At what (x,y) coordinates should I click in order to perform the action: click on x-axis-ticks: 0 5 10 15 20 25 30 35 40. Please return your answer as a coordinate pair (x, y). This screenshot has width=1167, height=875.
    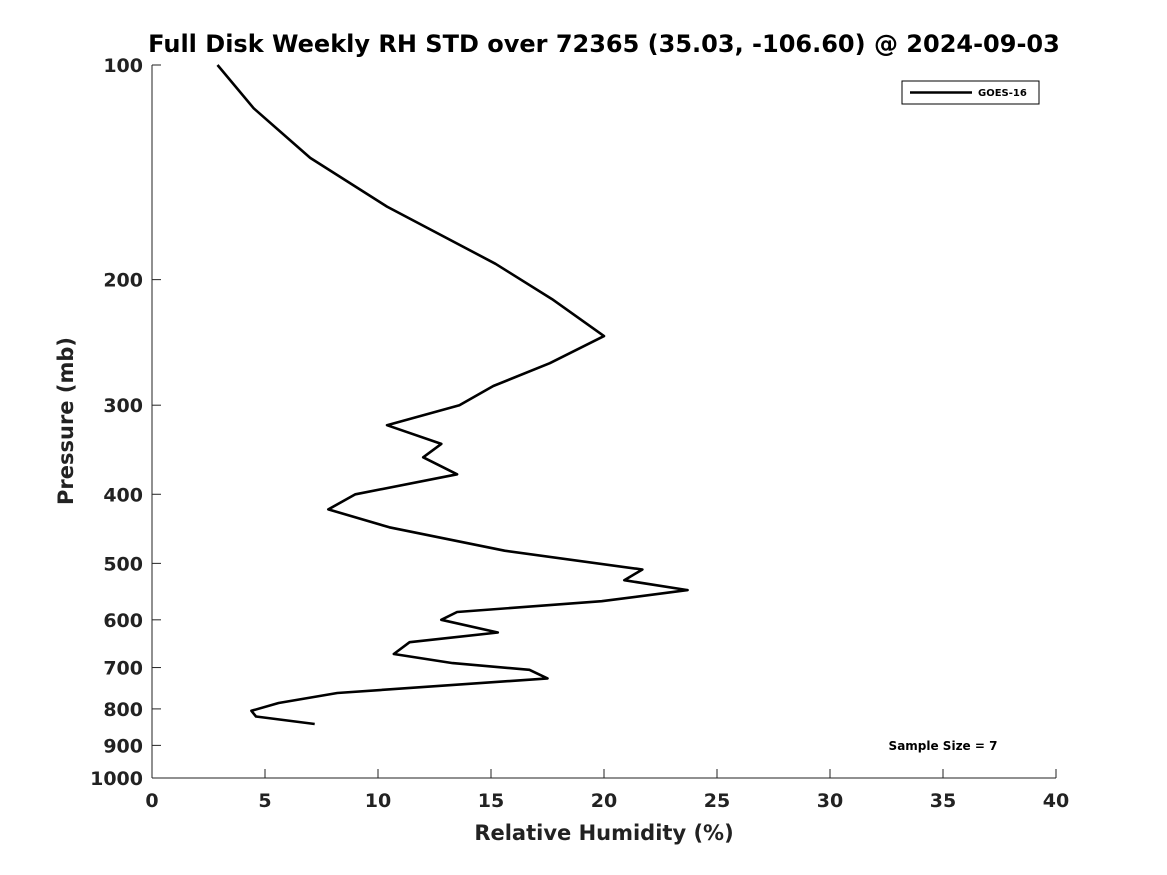
    Looking at the image, I should click on (607, 790).